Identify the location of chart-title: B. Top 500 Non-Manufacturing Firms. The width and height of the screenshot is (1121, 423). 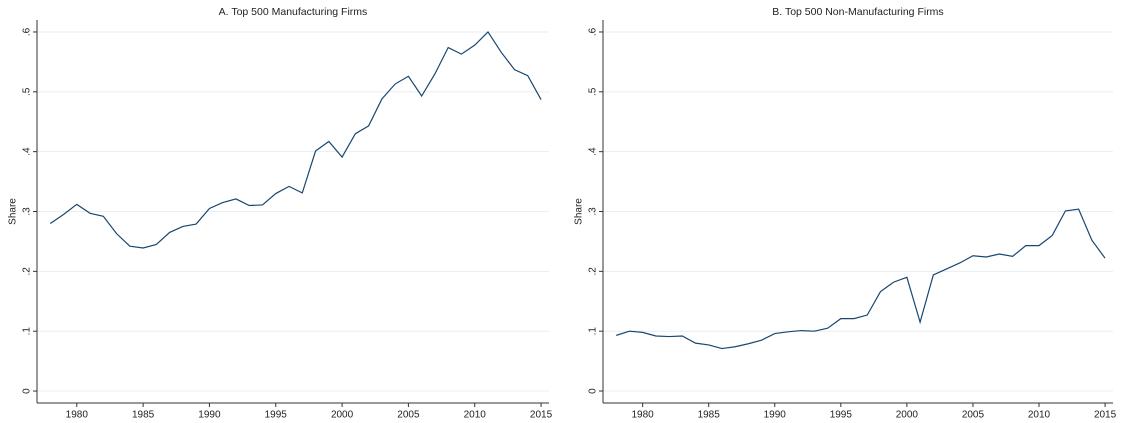
(857, 12).